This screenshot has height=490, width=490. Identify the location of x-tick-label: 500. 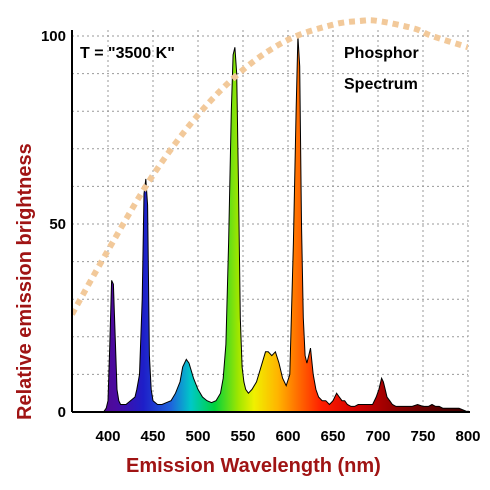
(197, 436).